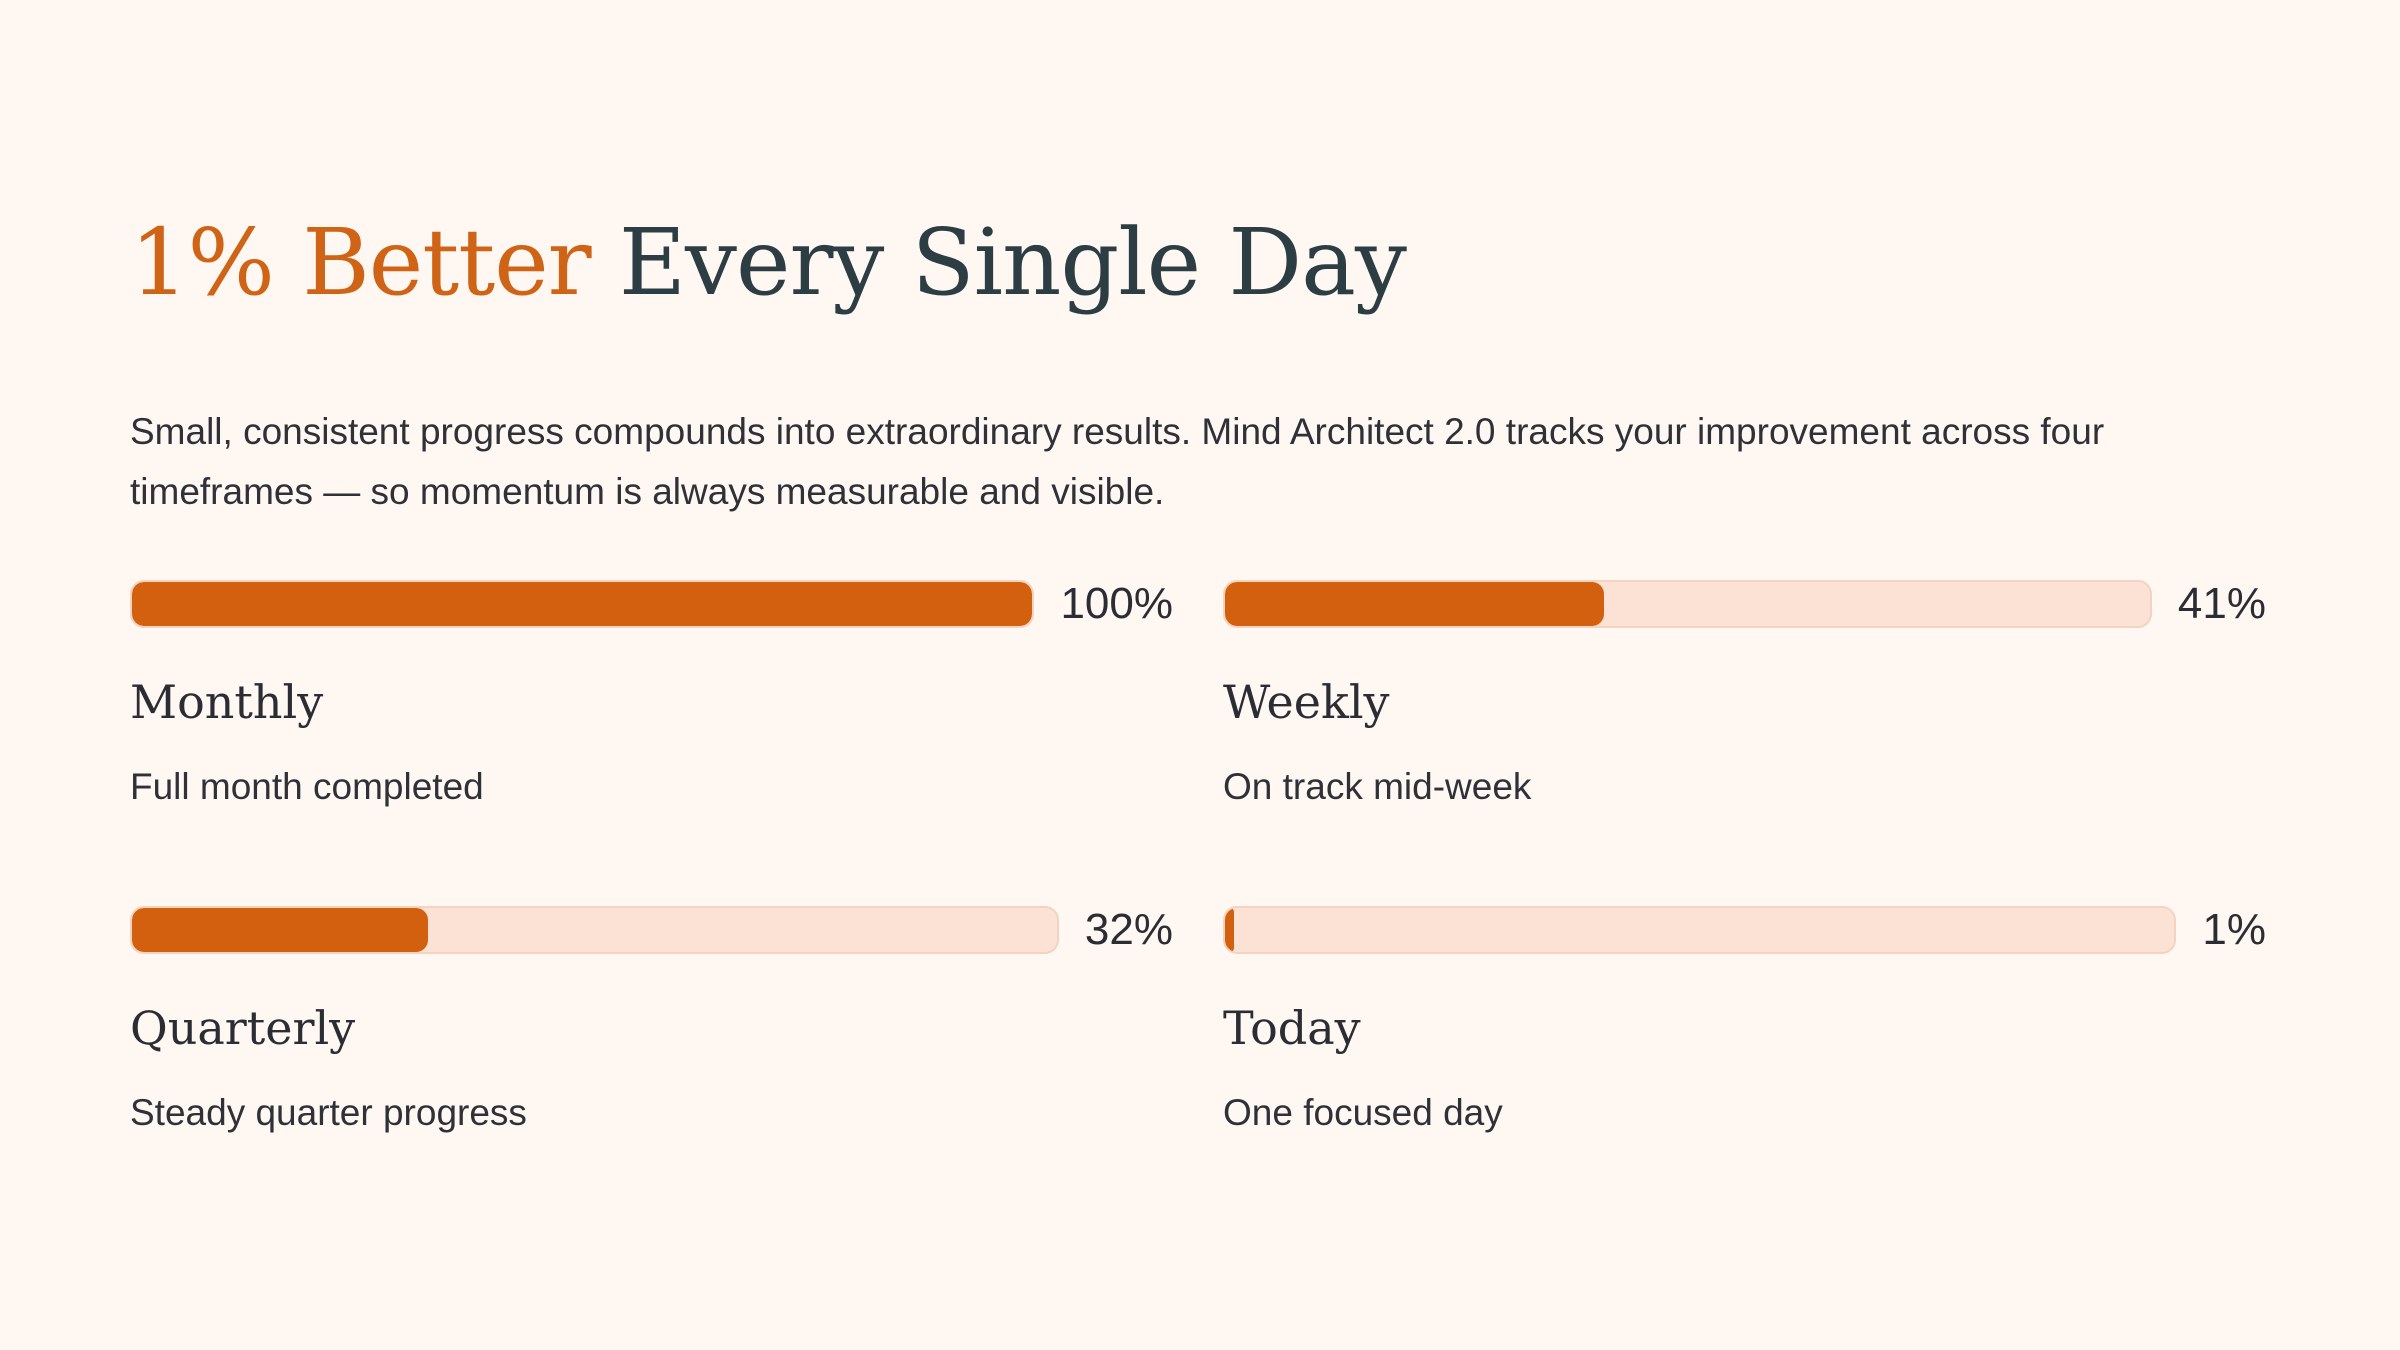  I want to click on metric-description: One focused day, so click(1363, 1112).